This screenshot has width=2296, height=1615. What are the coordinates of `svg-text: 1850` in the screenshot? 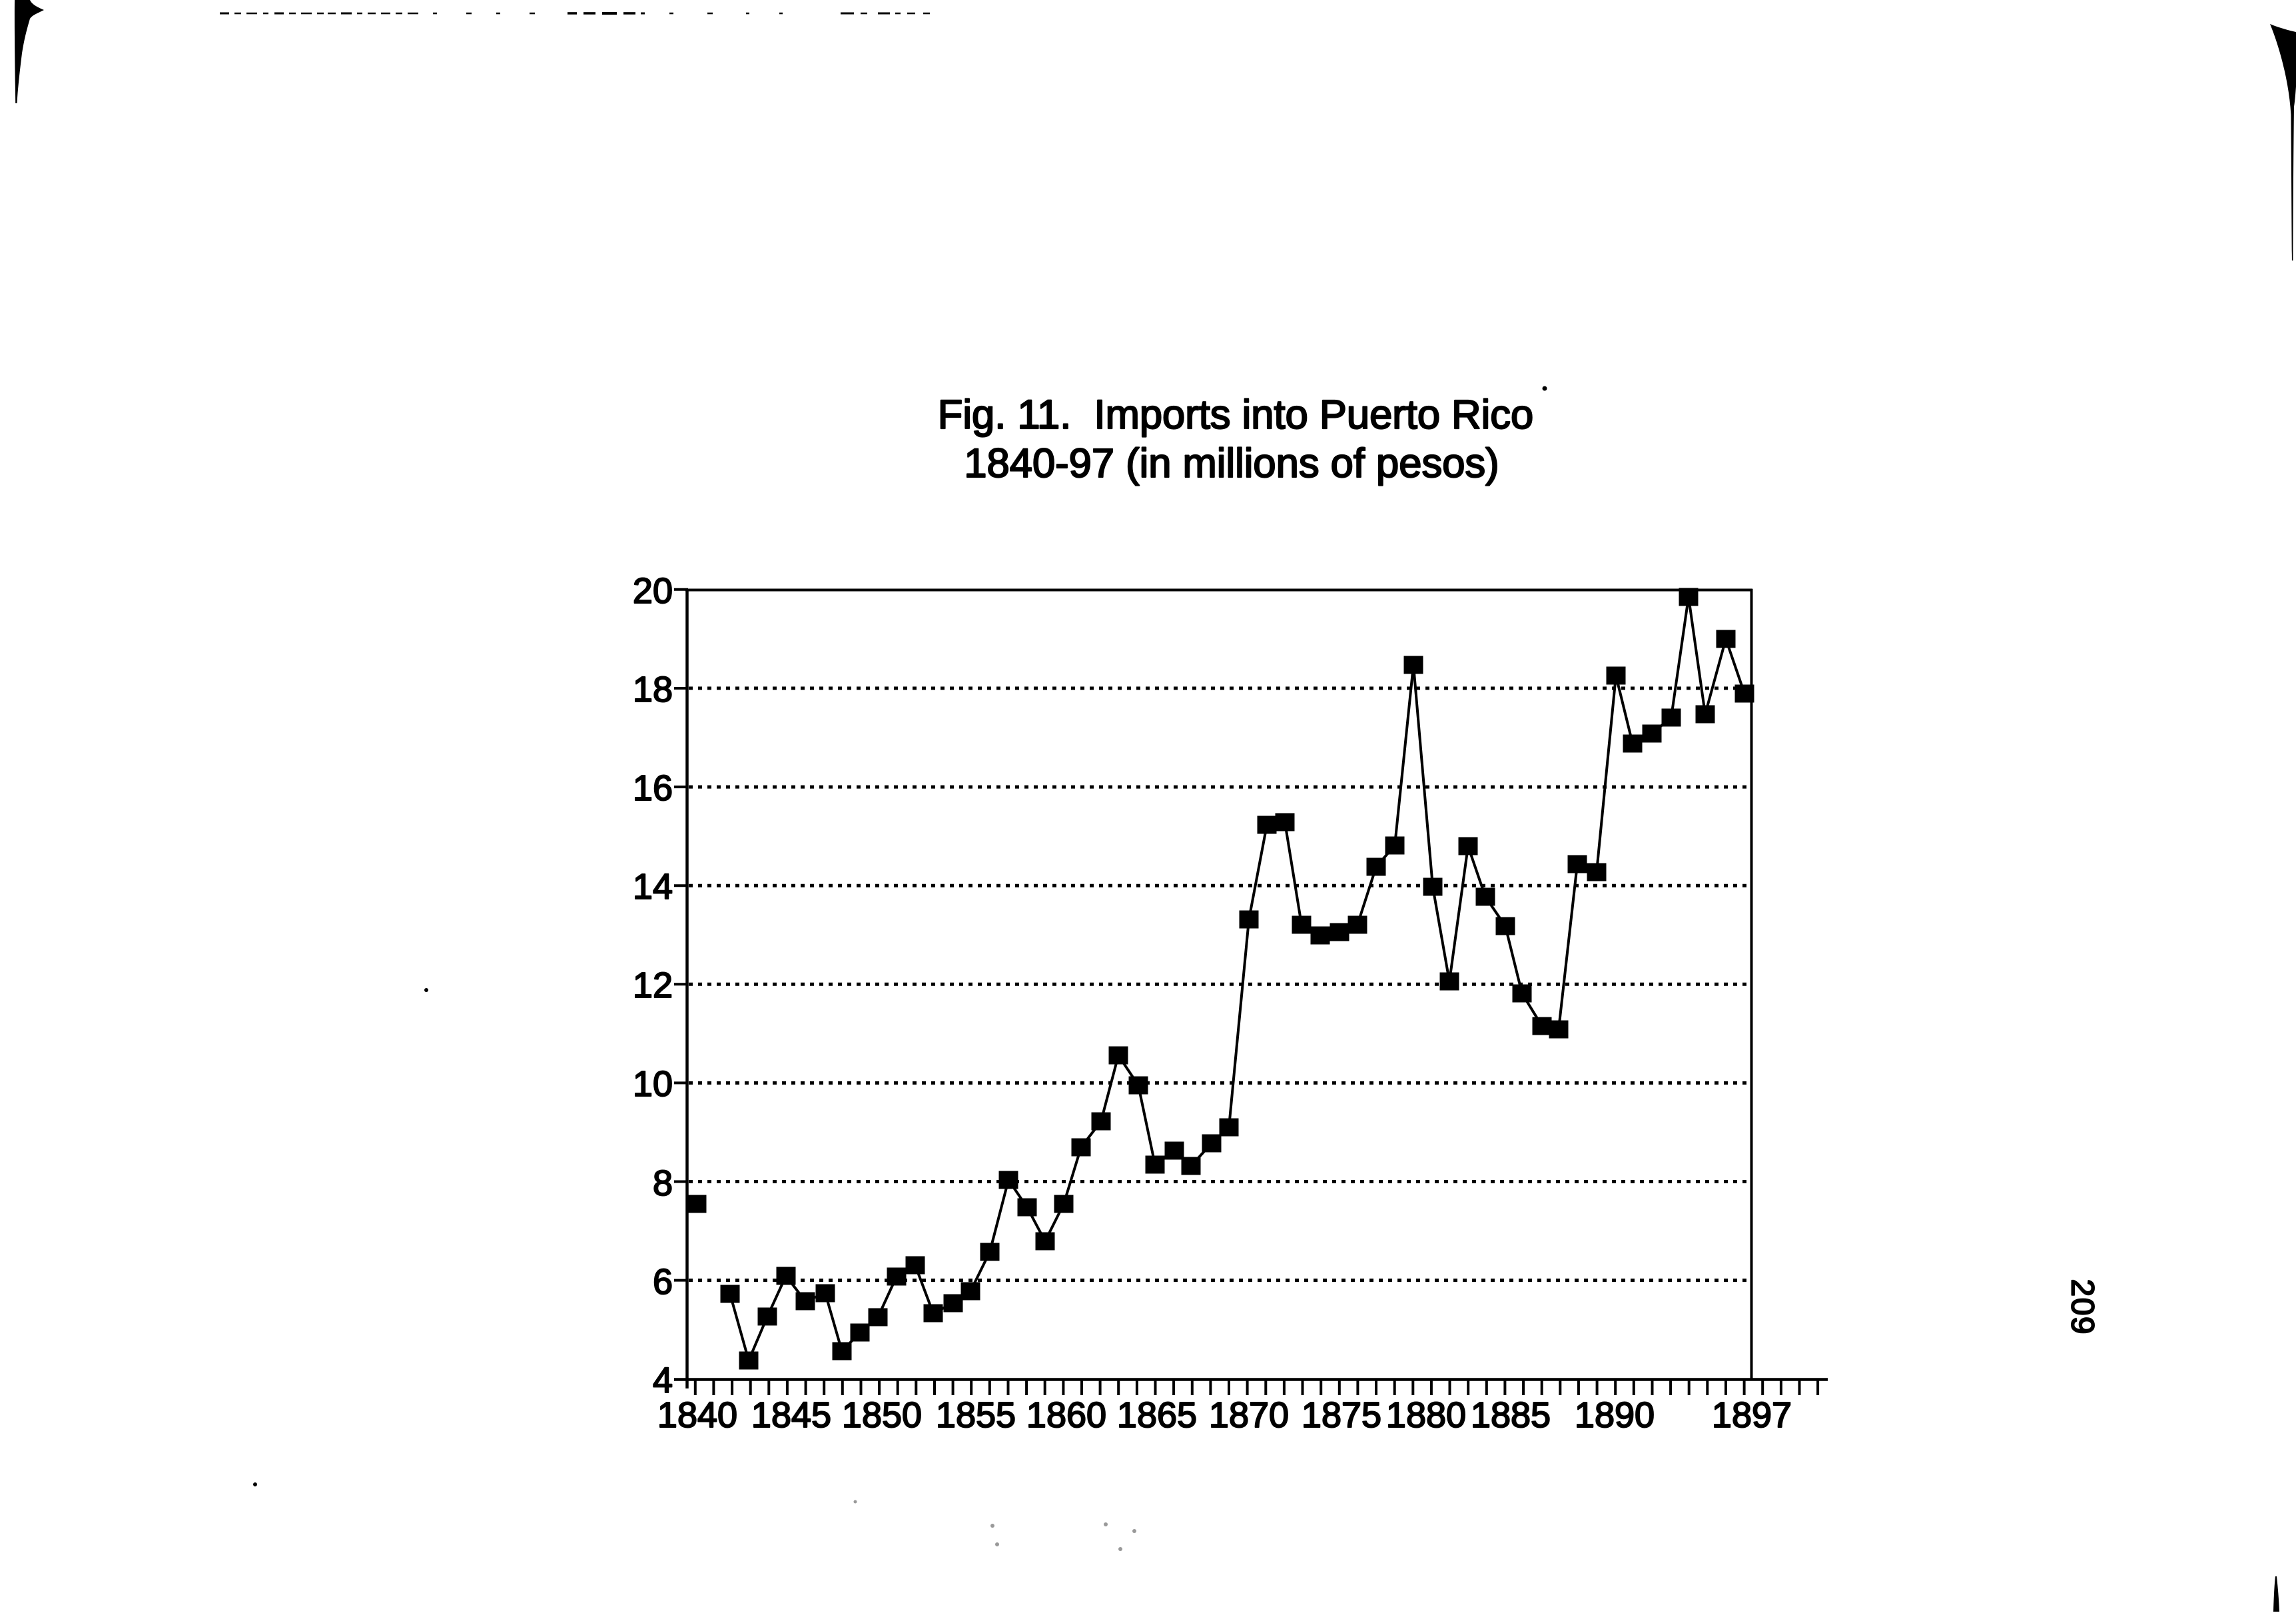 It's located at (882, 1415).